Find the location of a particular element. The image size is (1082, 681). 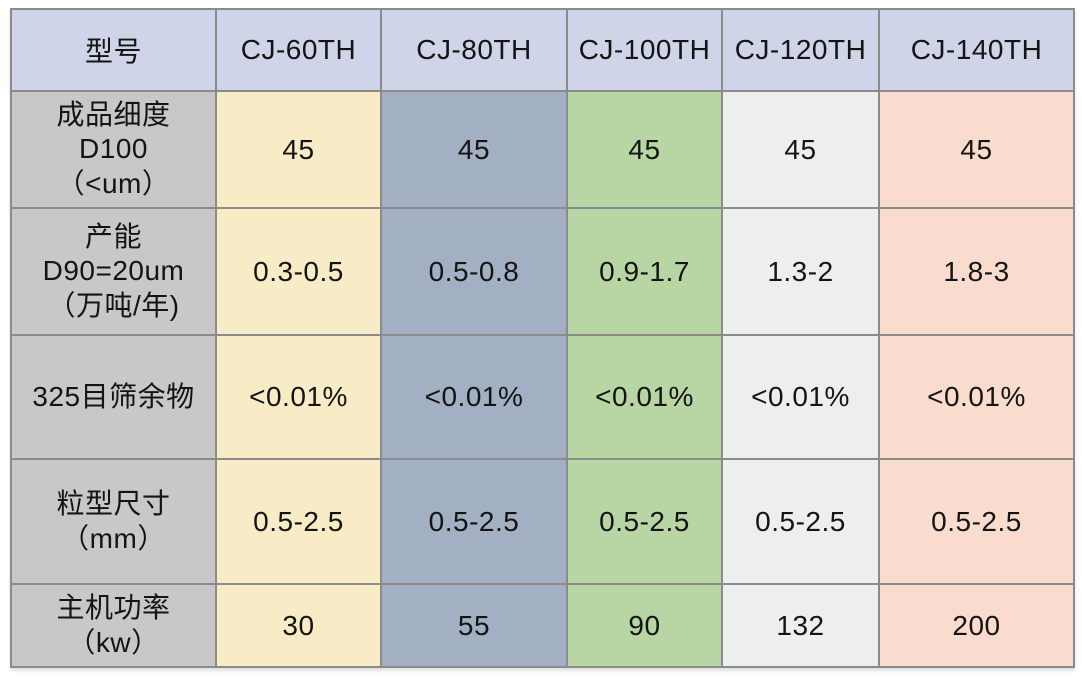

value-fineness-cj-100th: 45 is located at coordinates (644, 149).